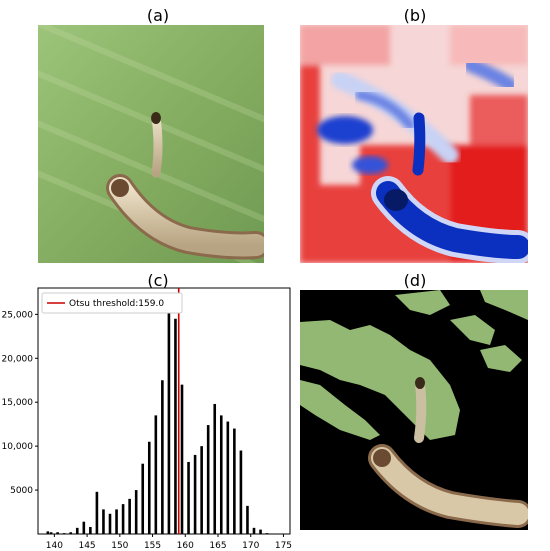 The width and height of the screenshot is (550, 551). I want to click on legend-box, so click(112, 303).